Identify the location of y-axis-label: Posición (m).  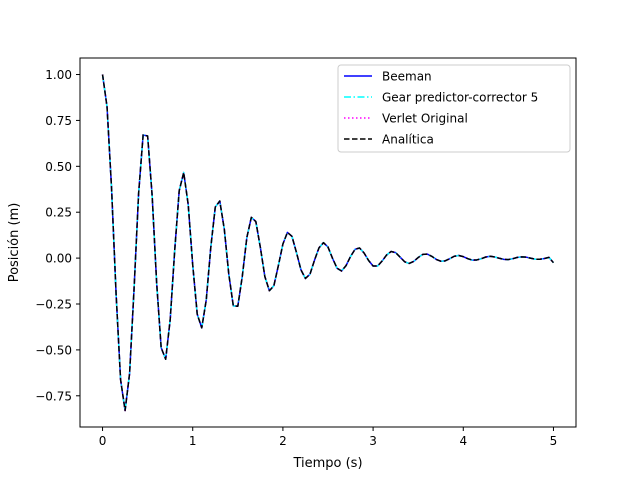
(14, 243).